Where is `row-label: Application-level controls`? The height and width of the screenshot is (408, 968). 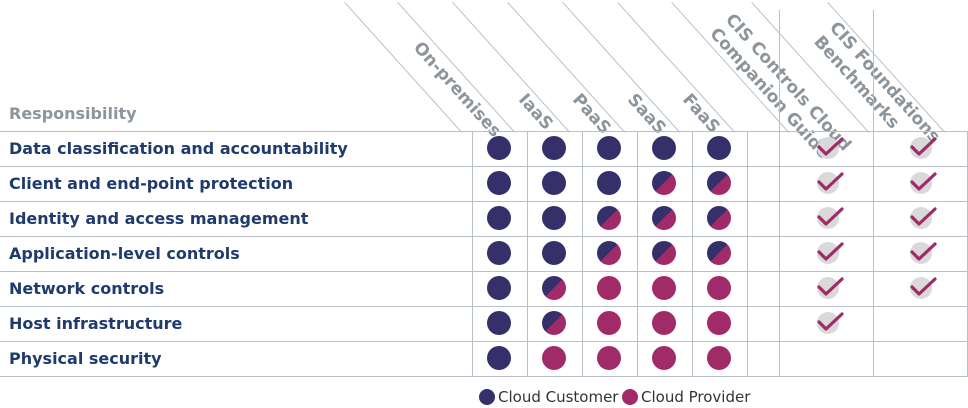 row-label: Application-level controls is located at coordinates (124, 253).